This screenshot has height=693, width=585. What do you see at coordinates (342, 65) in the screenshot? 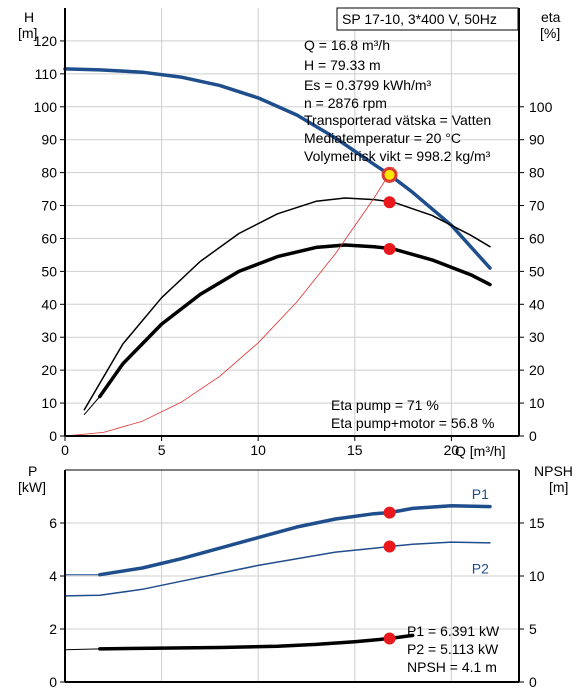
I see `info-line-h: H = 79.33 m` at bounding box center [342, 65].